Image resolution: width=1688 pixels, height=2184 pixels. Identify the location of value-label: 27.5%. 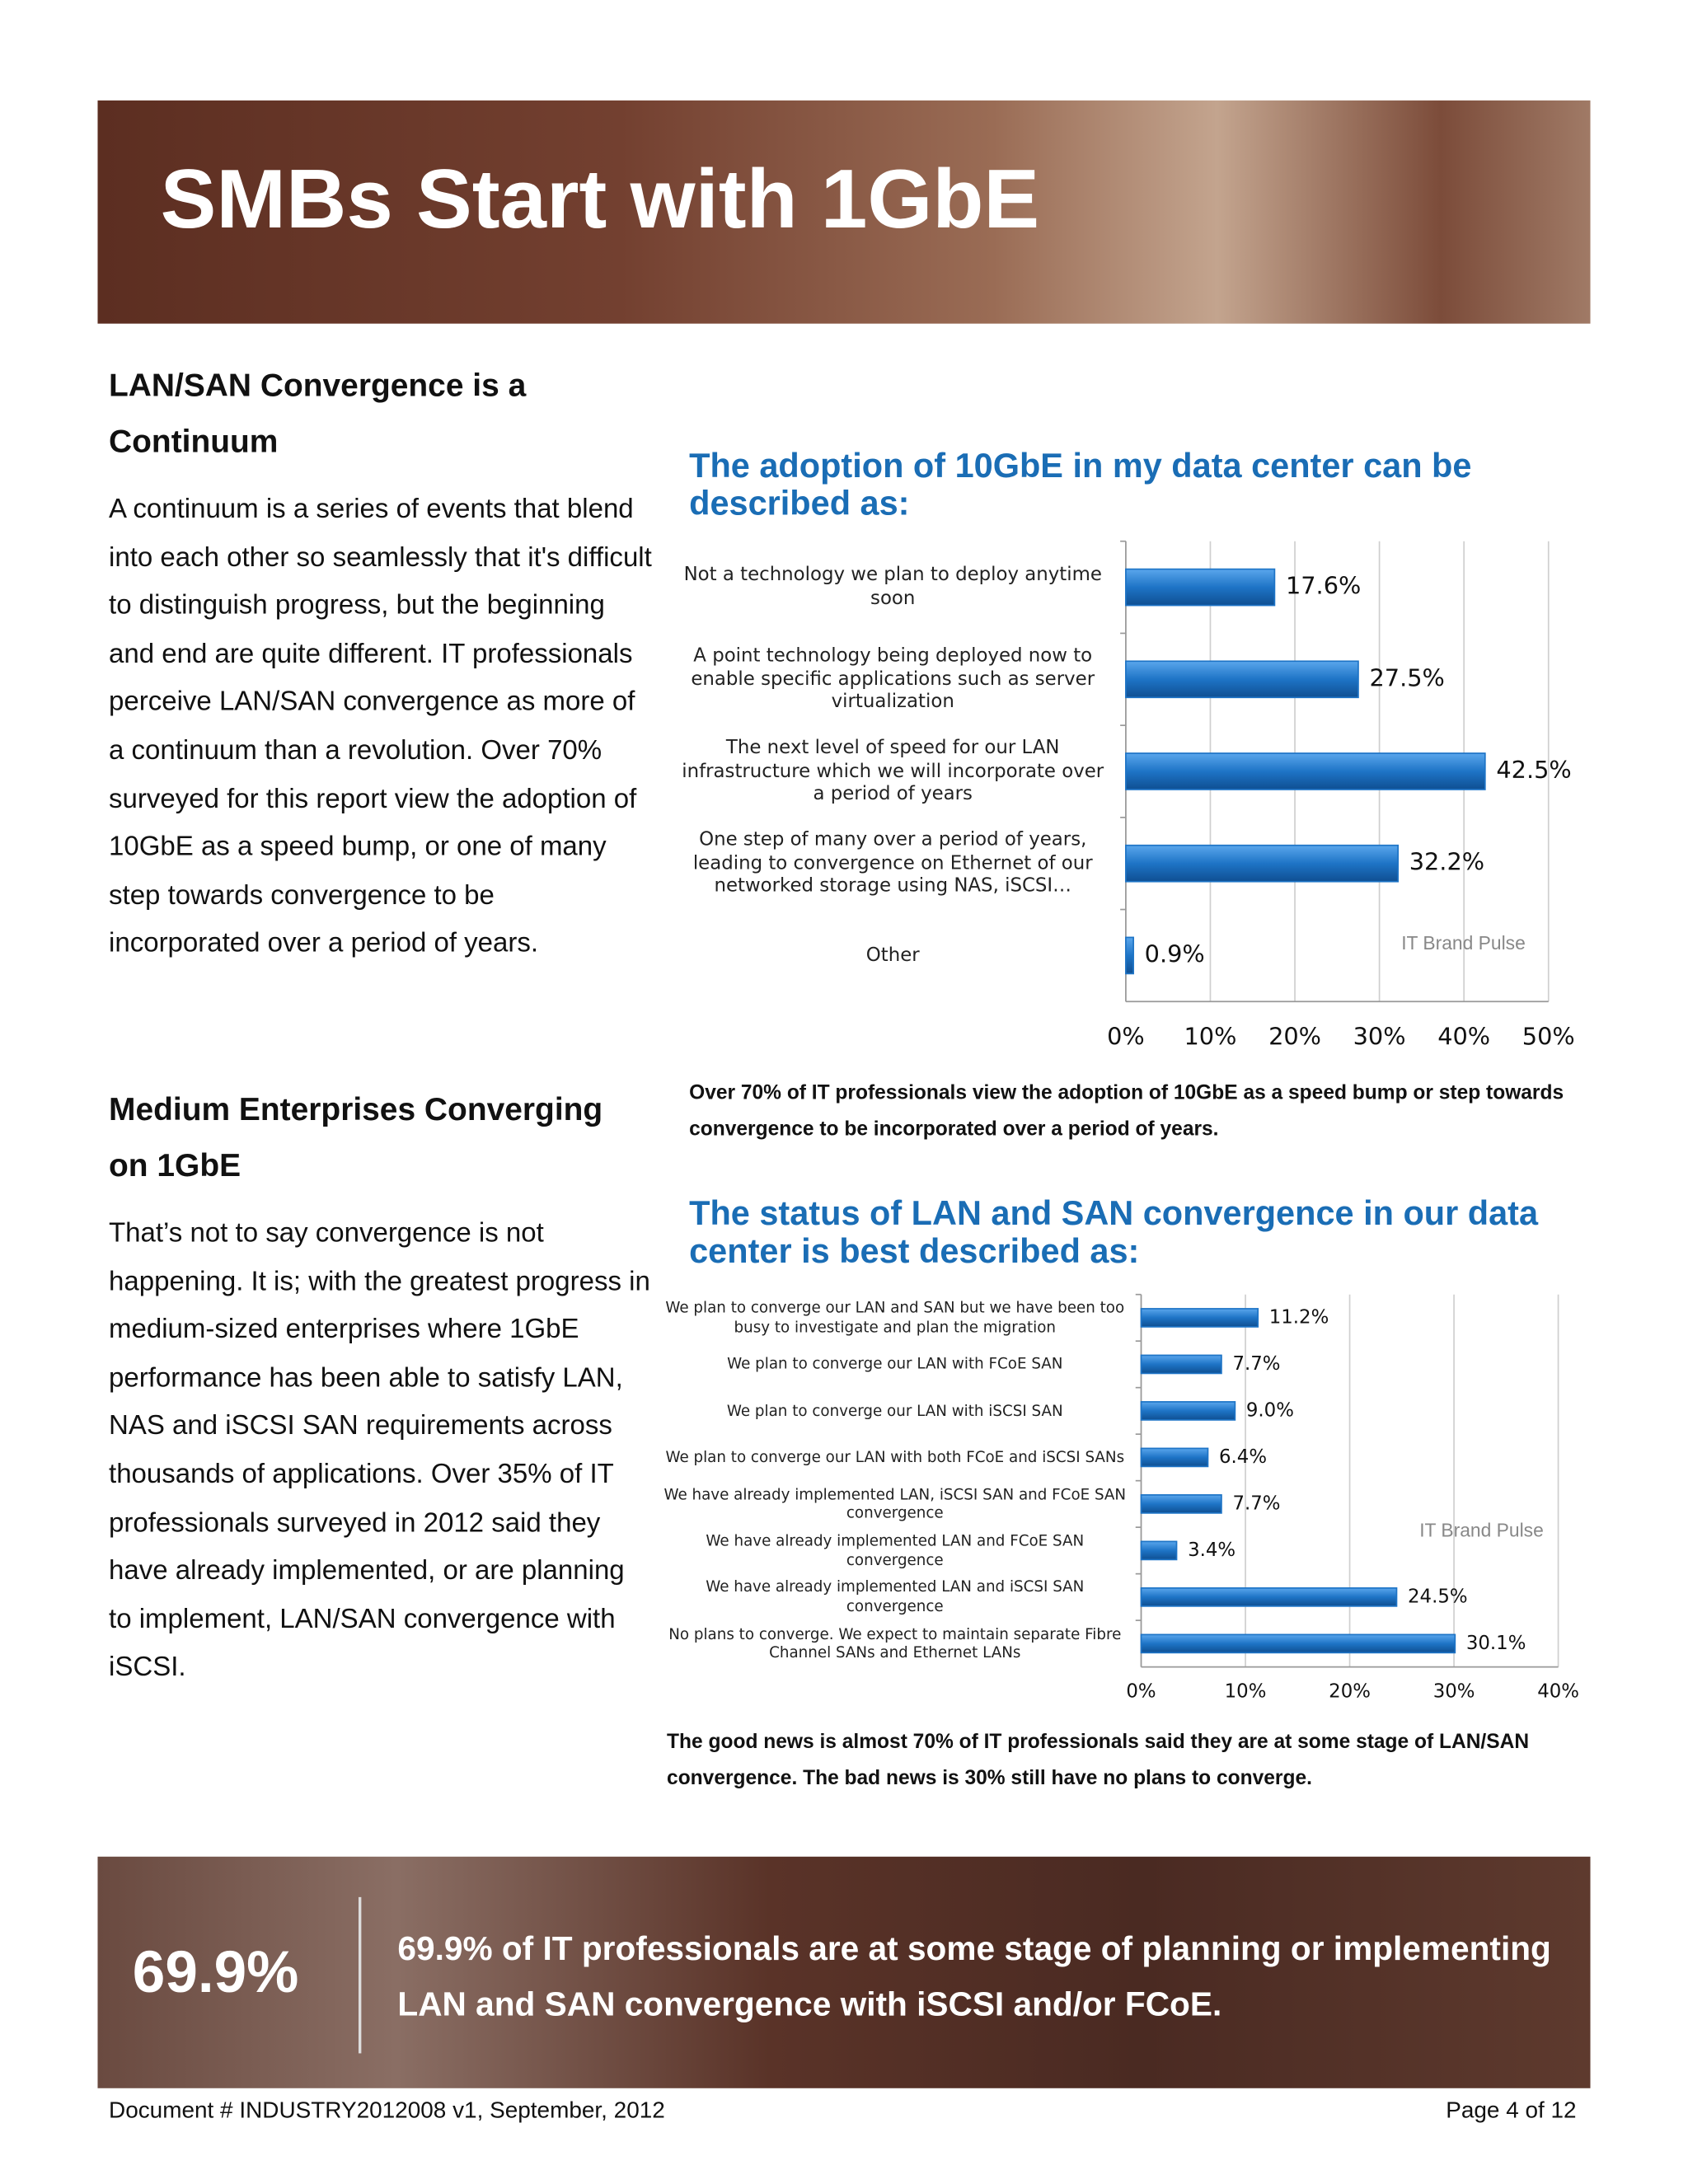
(1407, 677).